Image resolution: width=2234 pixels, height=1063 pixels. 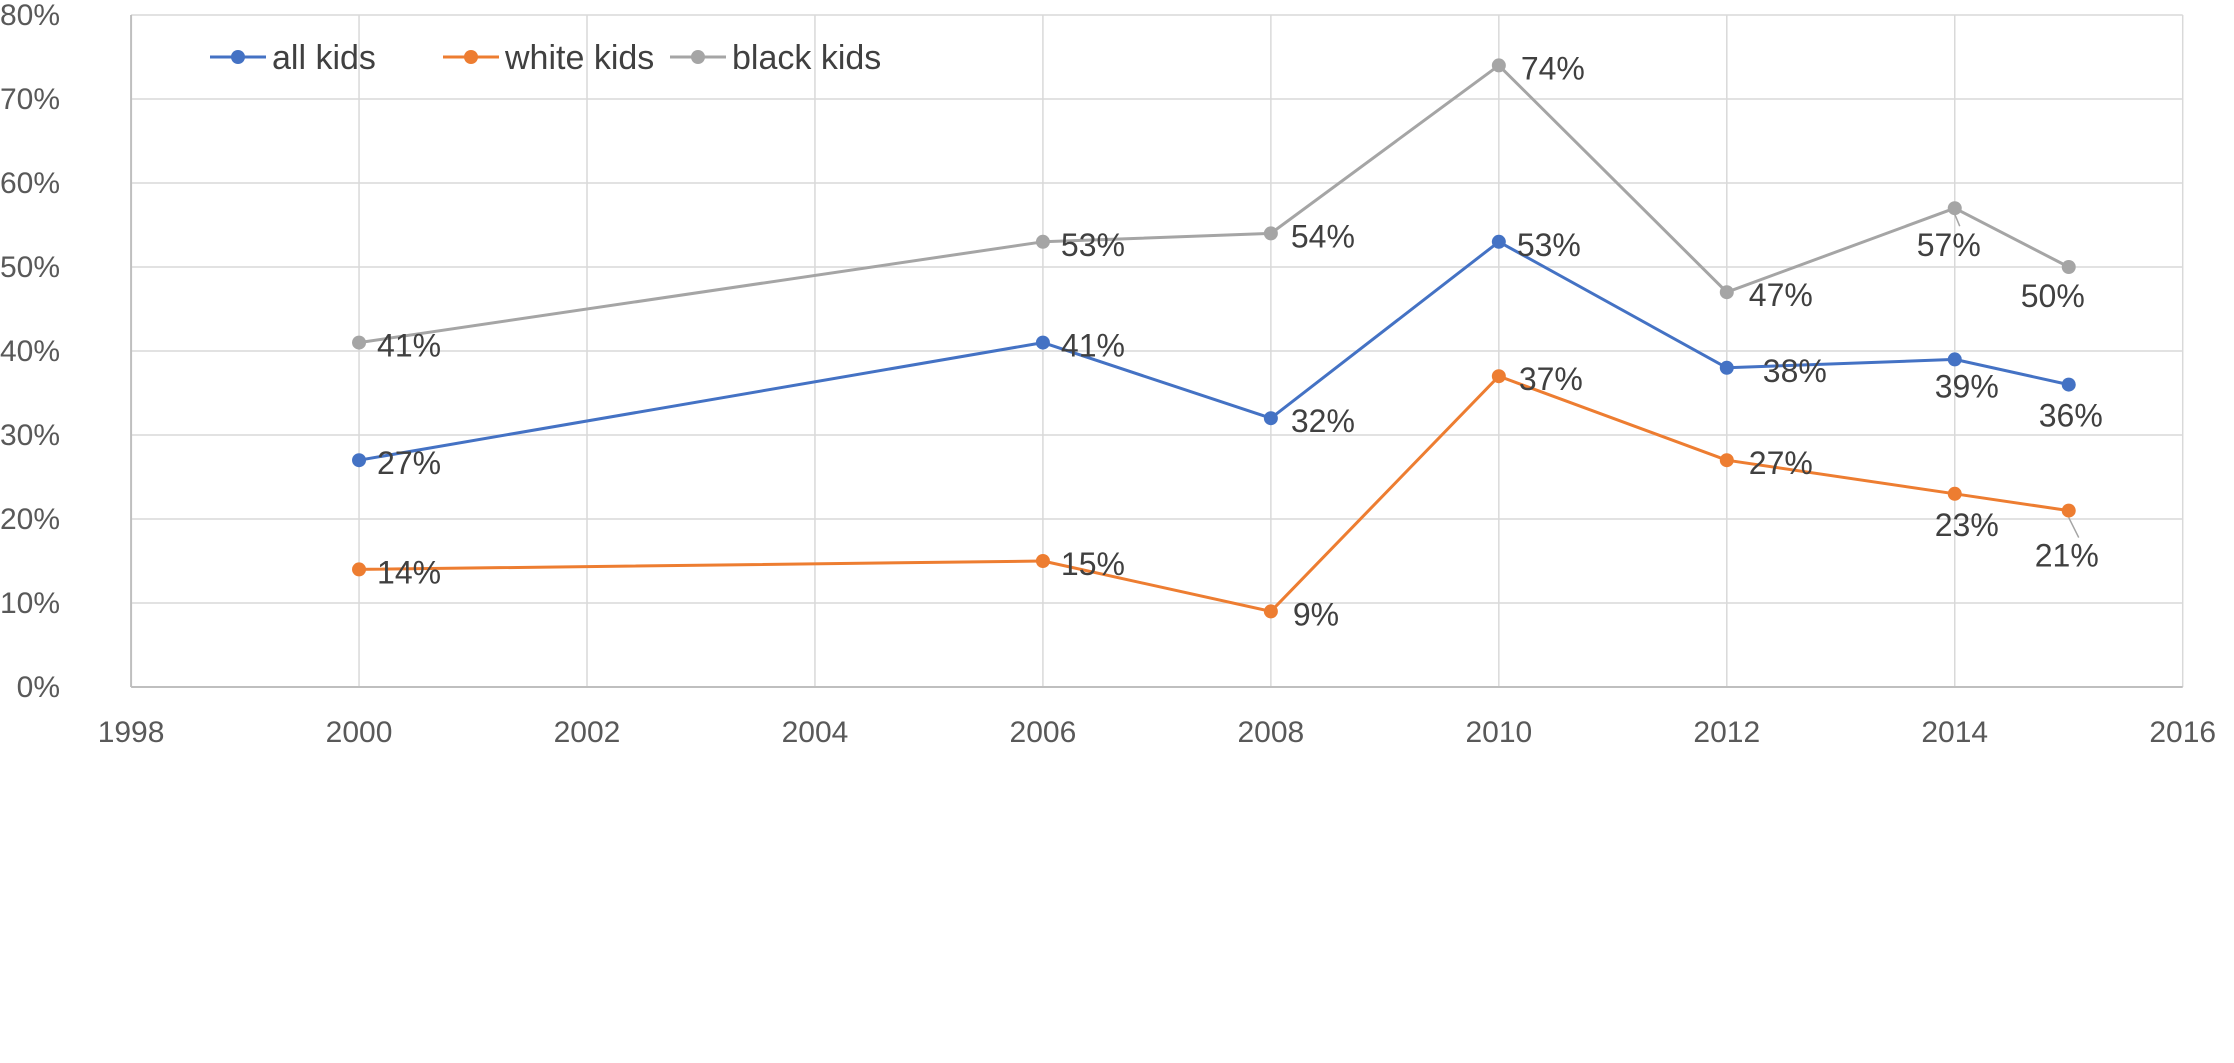 What do you see at coordinates (1967, 525) in the screenshot?
I see `data-label: 23%` at bounding box center [1967, 525].